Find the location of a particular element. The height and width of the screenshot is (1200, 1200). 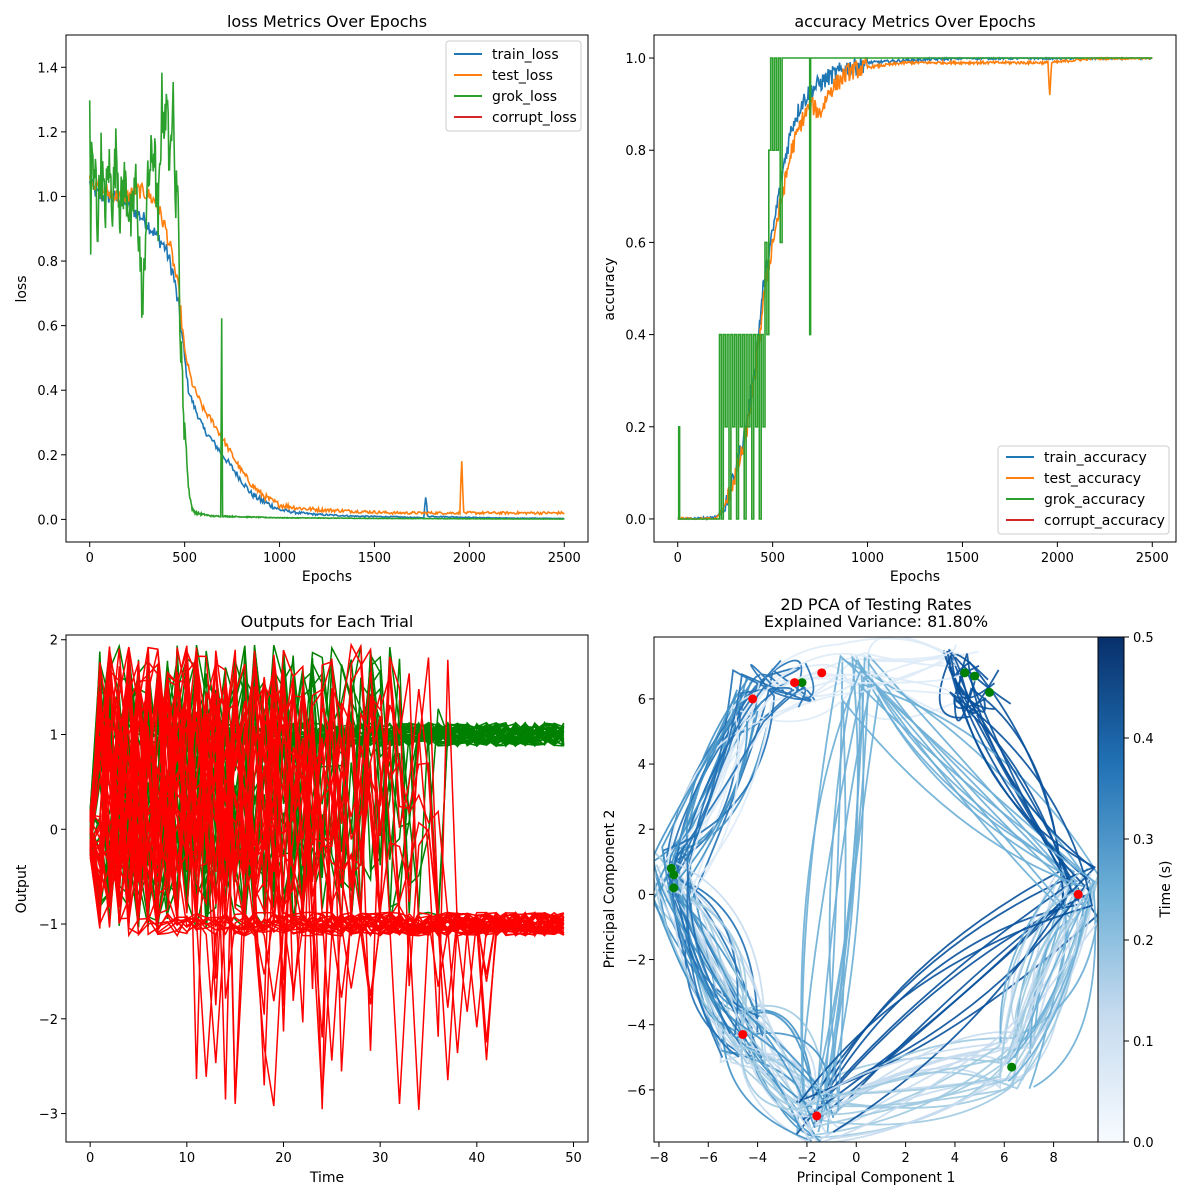

loss-x-tick-label: 2000 is located at coordinates (469, 558).